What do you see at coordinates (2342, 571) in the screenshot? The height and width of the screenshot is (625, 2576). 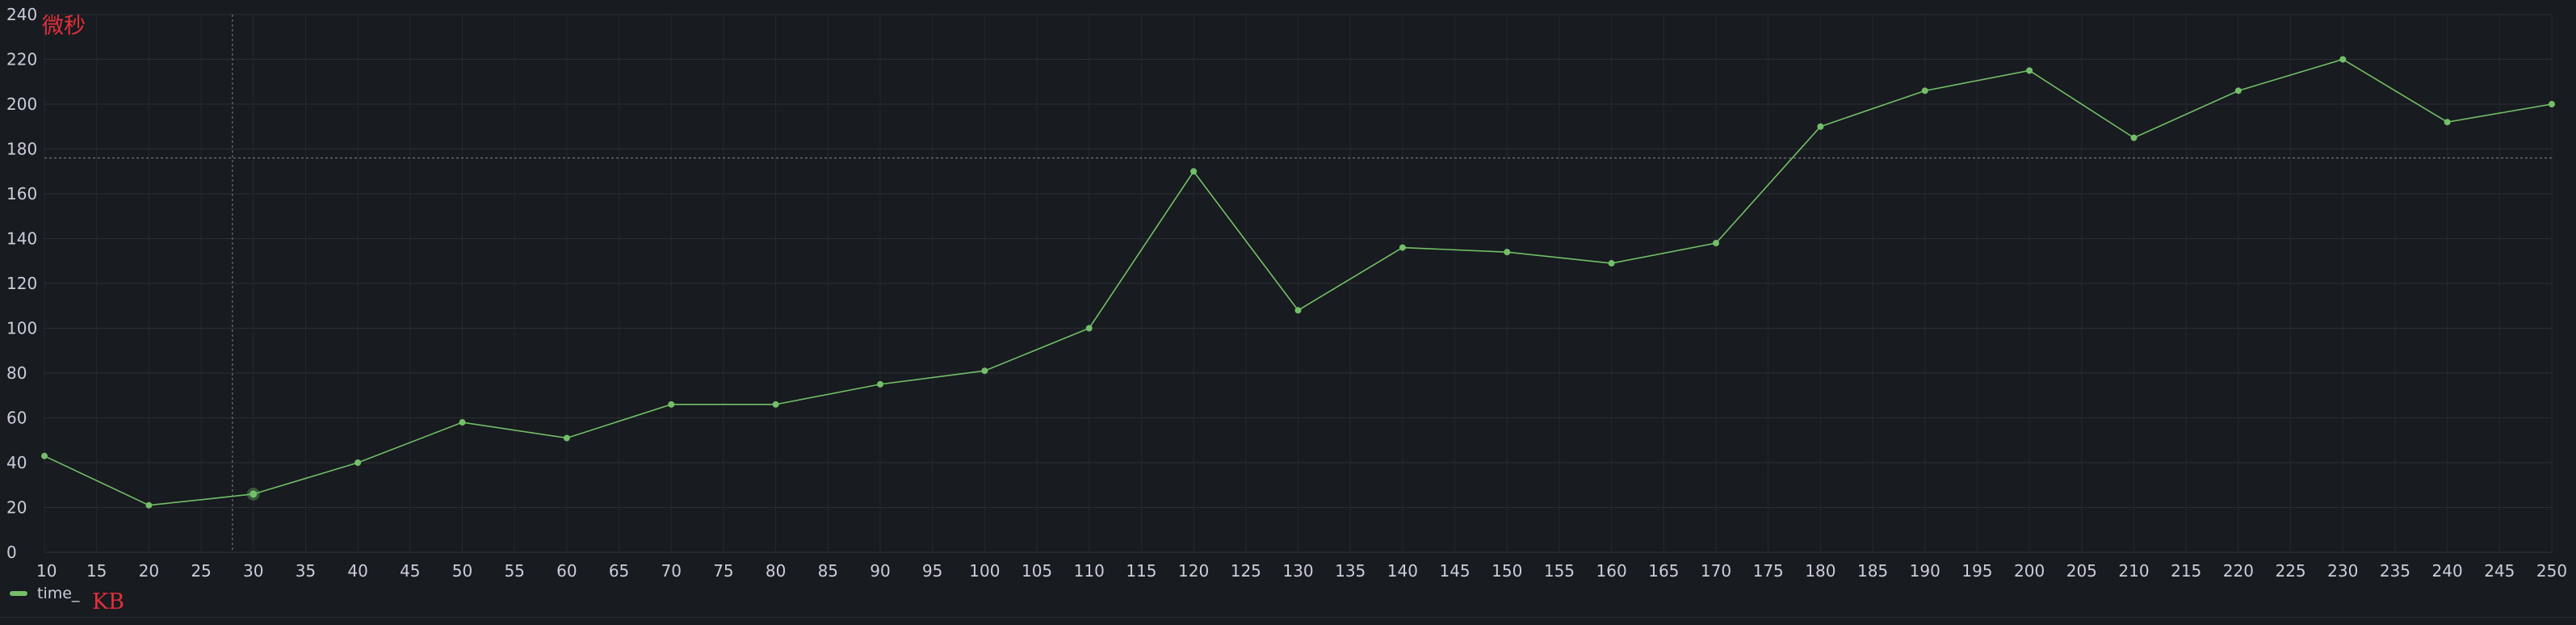 I see `x-tick-label: 230` at bounding box center [2342, 571].